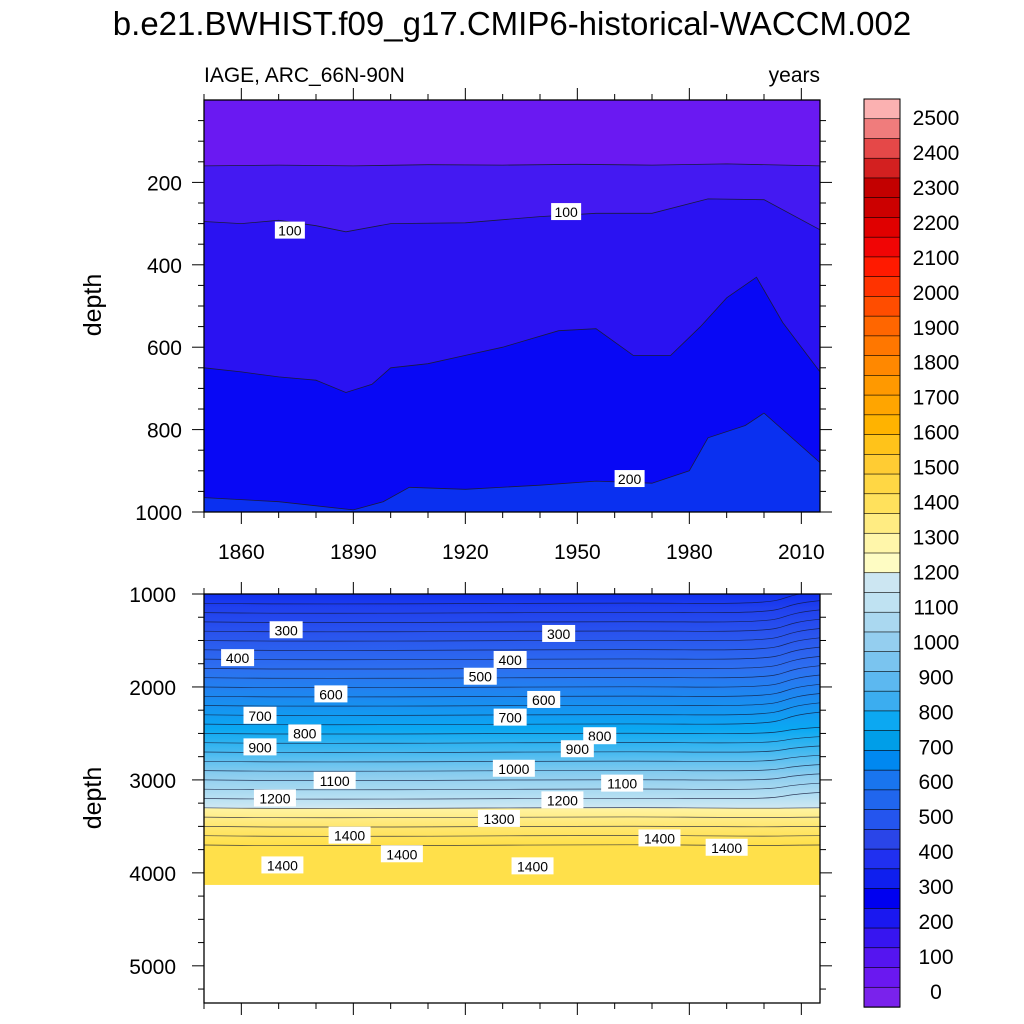 This screenshot has width=1024, height=1024. What do you see at coordinates (164, 431) in the screenshot?
I see `upper-y-tick-label: 800` at bounding box center [164, 431].